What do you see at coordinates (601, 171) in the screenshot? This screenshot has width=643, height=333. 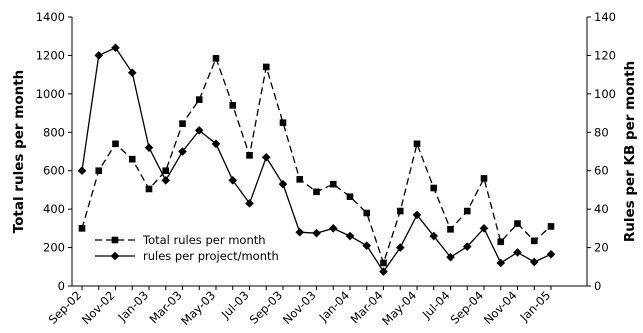 I see `right-y-tick-label: 60` at bounding box center [601, 171].